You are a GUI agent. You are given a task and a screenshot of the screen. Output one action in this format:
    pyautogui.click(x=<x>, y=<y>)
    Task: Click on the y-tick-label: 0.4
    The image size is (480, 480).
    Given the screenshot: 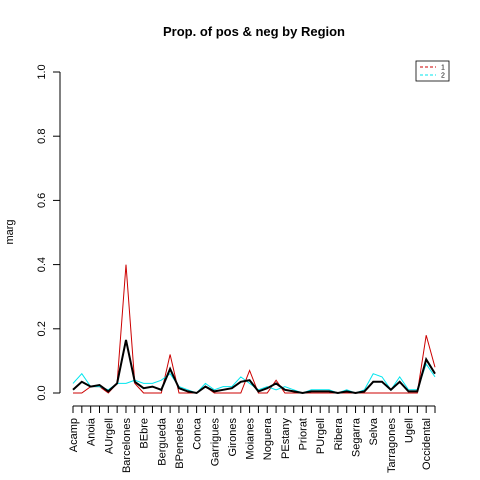 What is the action you would take?
    pyautogui.click(x=42, y=264)
    